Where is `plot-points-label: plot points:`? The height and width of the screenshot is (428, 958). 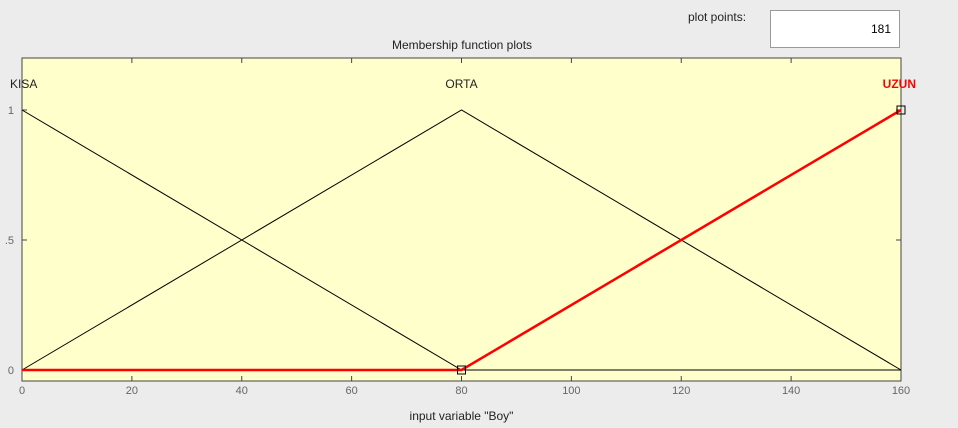
plot-points-label: plot points: is located at coordinates (717, 17).